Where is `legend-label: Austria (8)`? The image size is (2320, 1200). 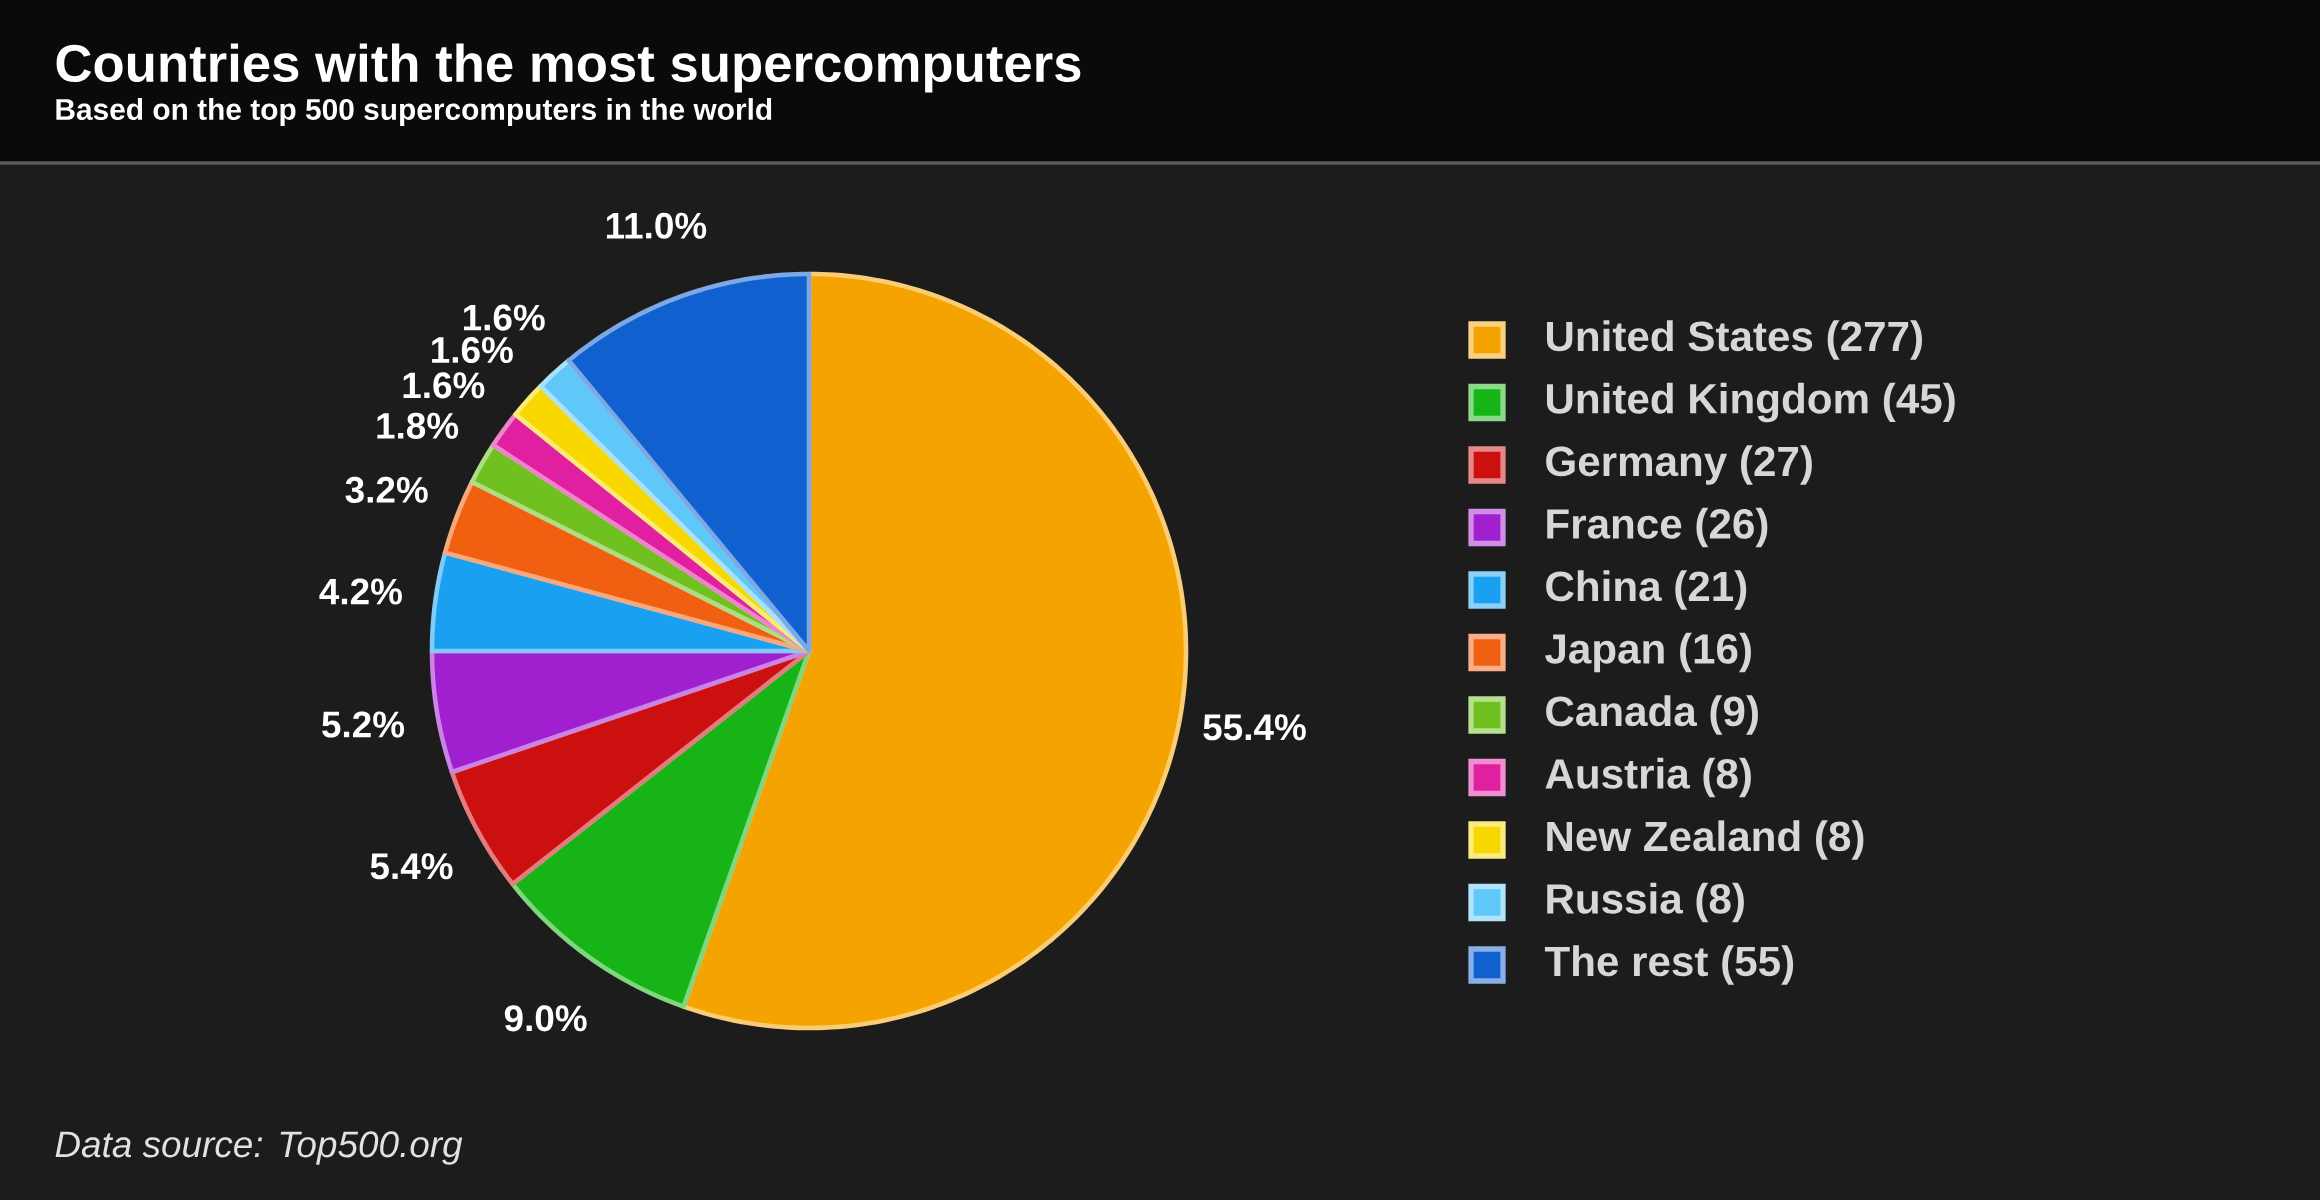 legend-label: Austria (8) is located at coordinates (1648, 777).